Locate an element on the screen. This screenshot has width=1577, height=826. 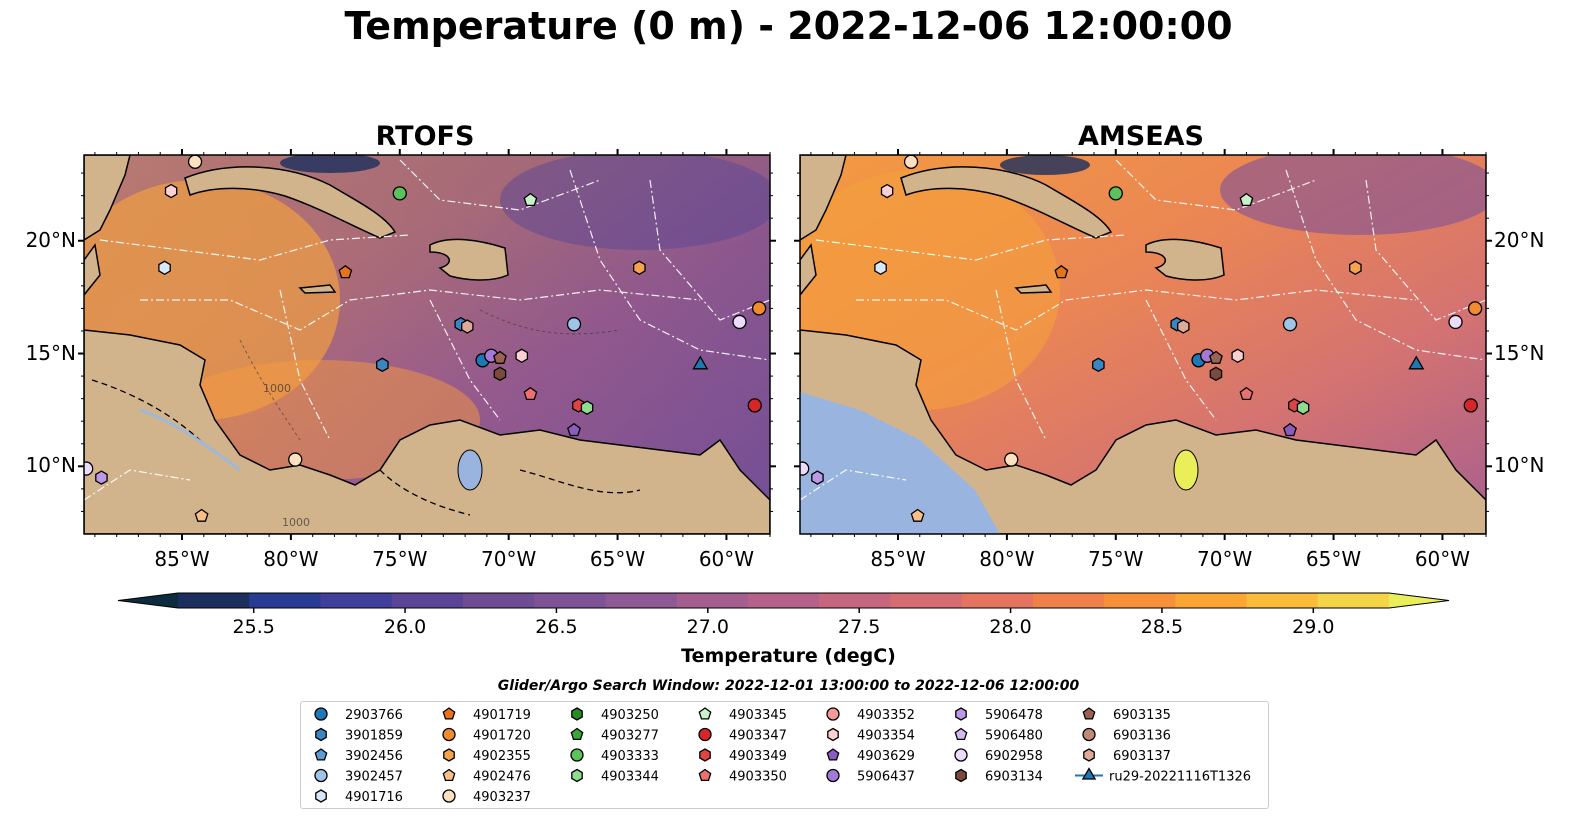
legend-entry-label: 4903349 is located at coordinates (758, 756).